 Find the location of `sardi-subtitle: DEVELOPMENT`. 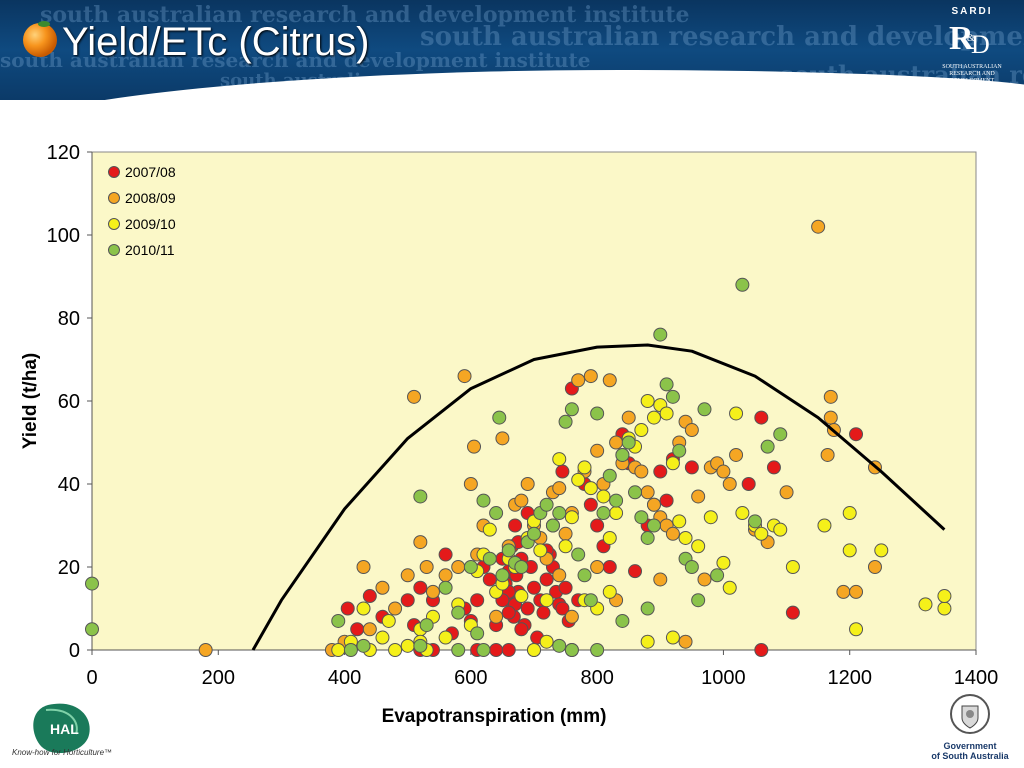

sardi-subtitle: DEVELOPMENT is located at coordinates (972, 81).